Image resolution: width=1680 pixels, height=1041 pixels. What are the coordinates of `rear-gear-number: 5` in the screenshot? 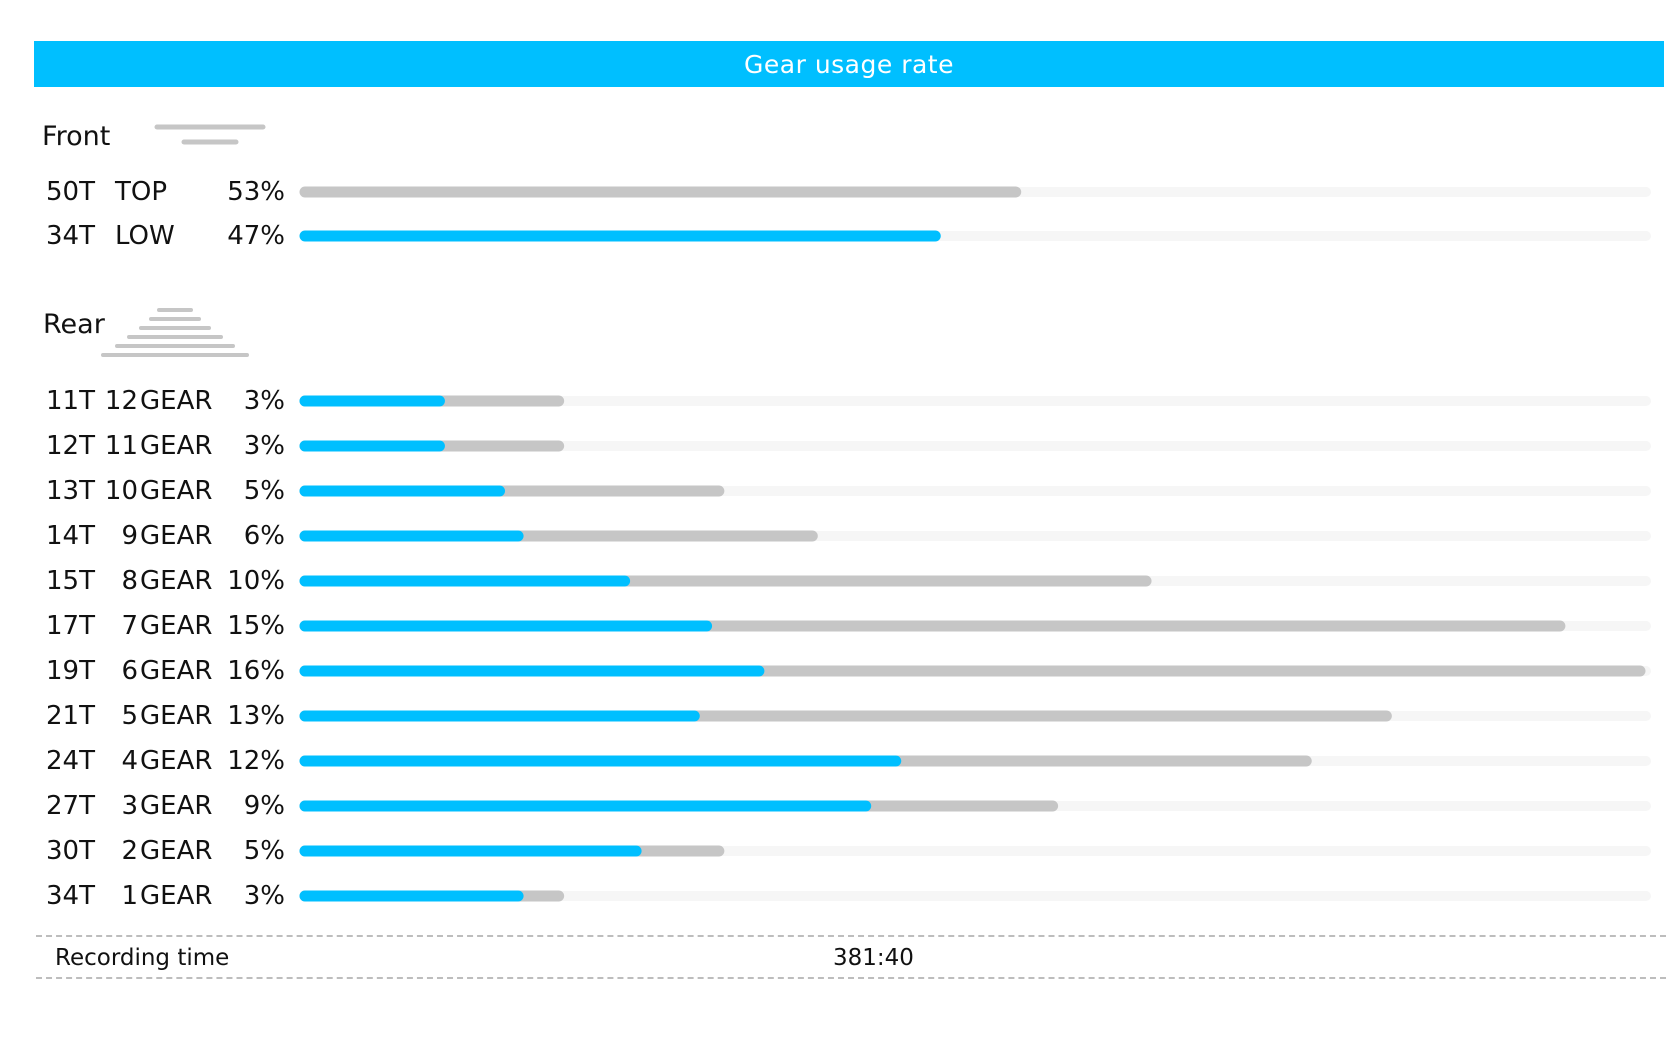 It's located at (129, 716).